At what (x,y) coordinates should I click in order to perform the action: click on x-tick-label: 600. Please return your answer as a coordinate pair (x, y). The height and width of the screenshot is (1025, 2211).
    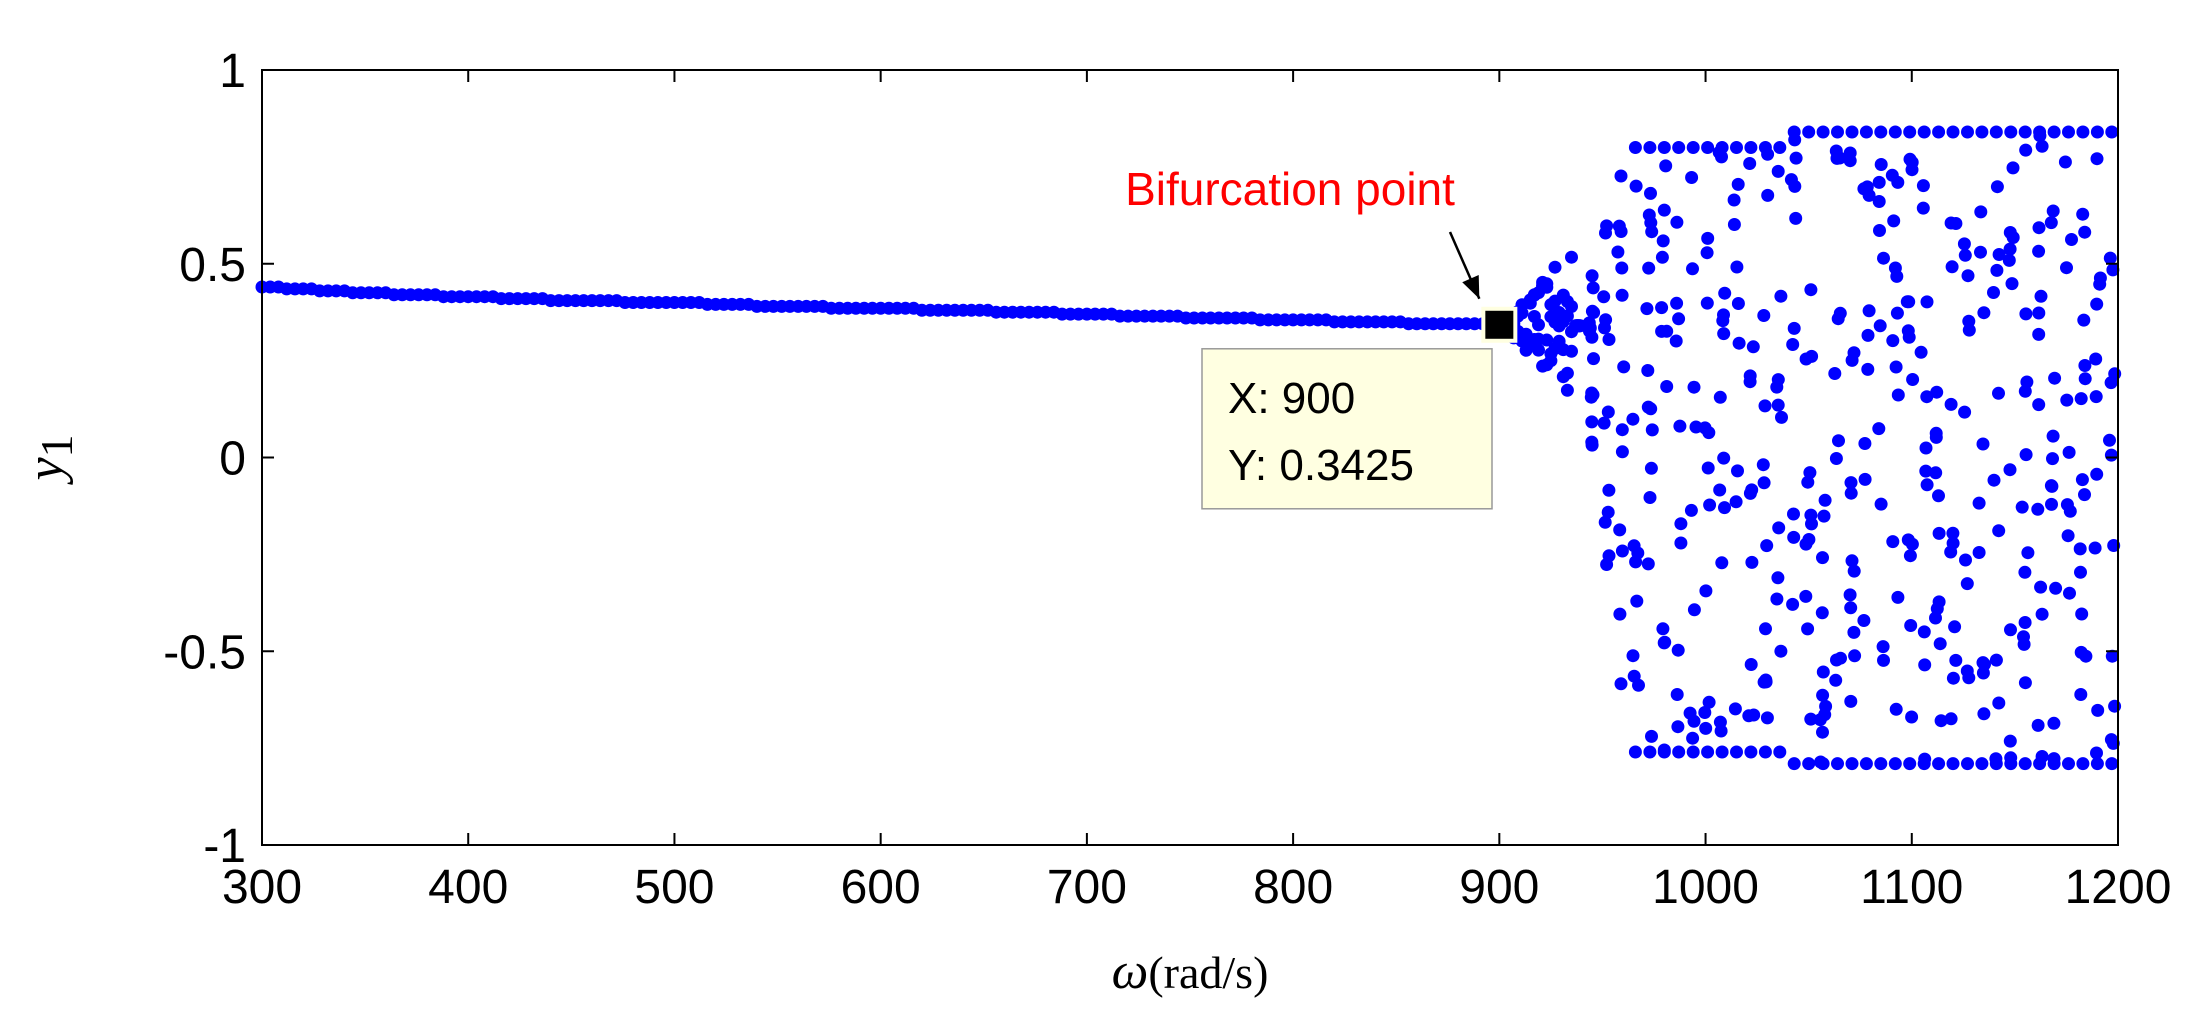
    Looking at the image, I should click on (881, 887).